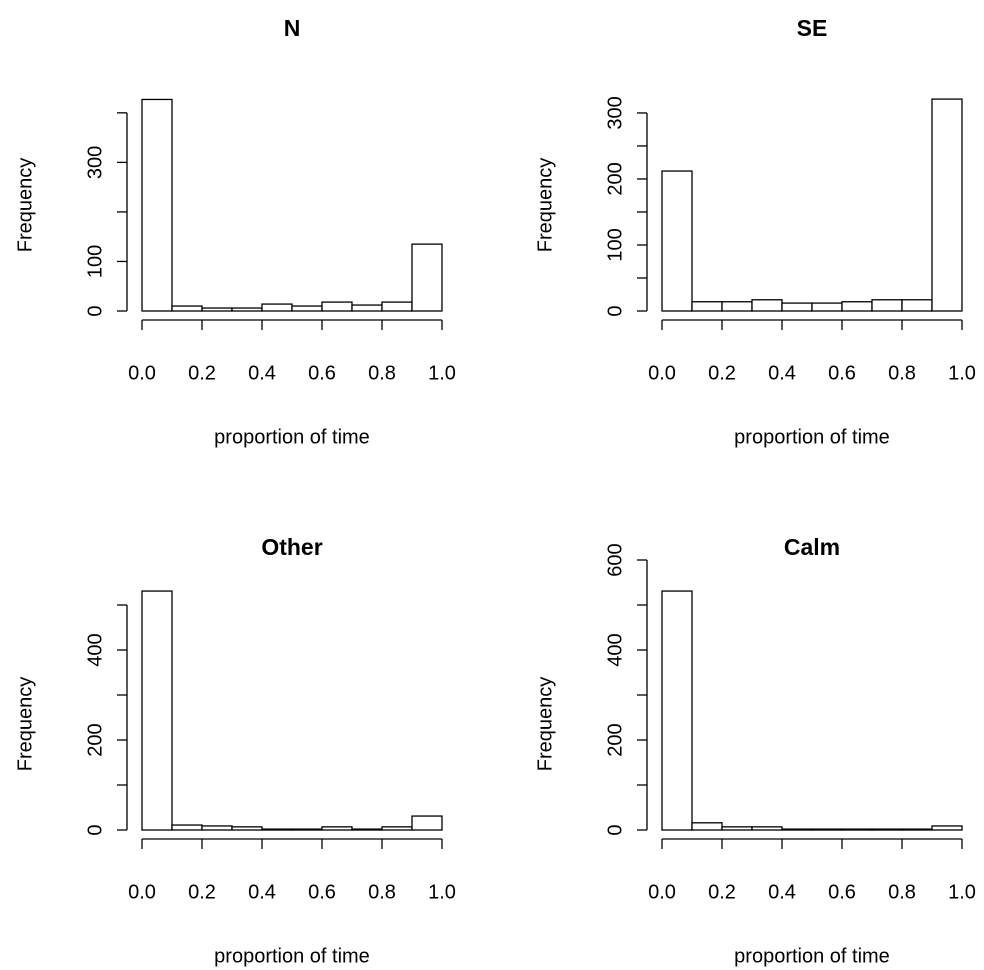  I want to click on y-tick-label: 600, so click(615, 559).